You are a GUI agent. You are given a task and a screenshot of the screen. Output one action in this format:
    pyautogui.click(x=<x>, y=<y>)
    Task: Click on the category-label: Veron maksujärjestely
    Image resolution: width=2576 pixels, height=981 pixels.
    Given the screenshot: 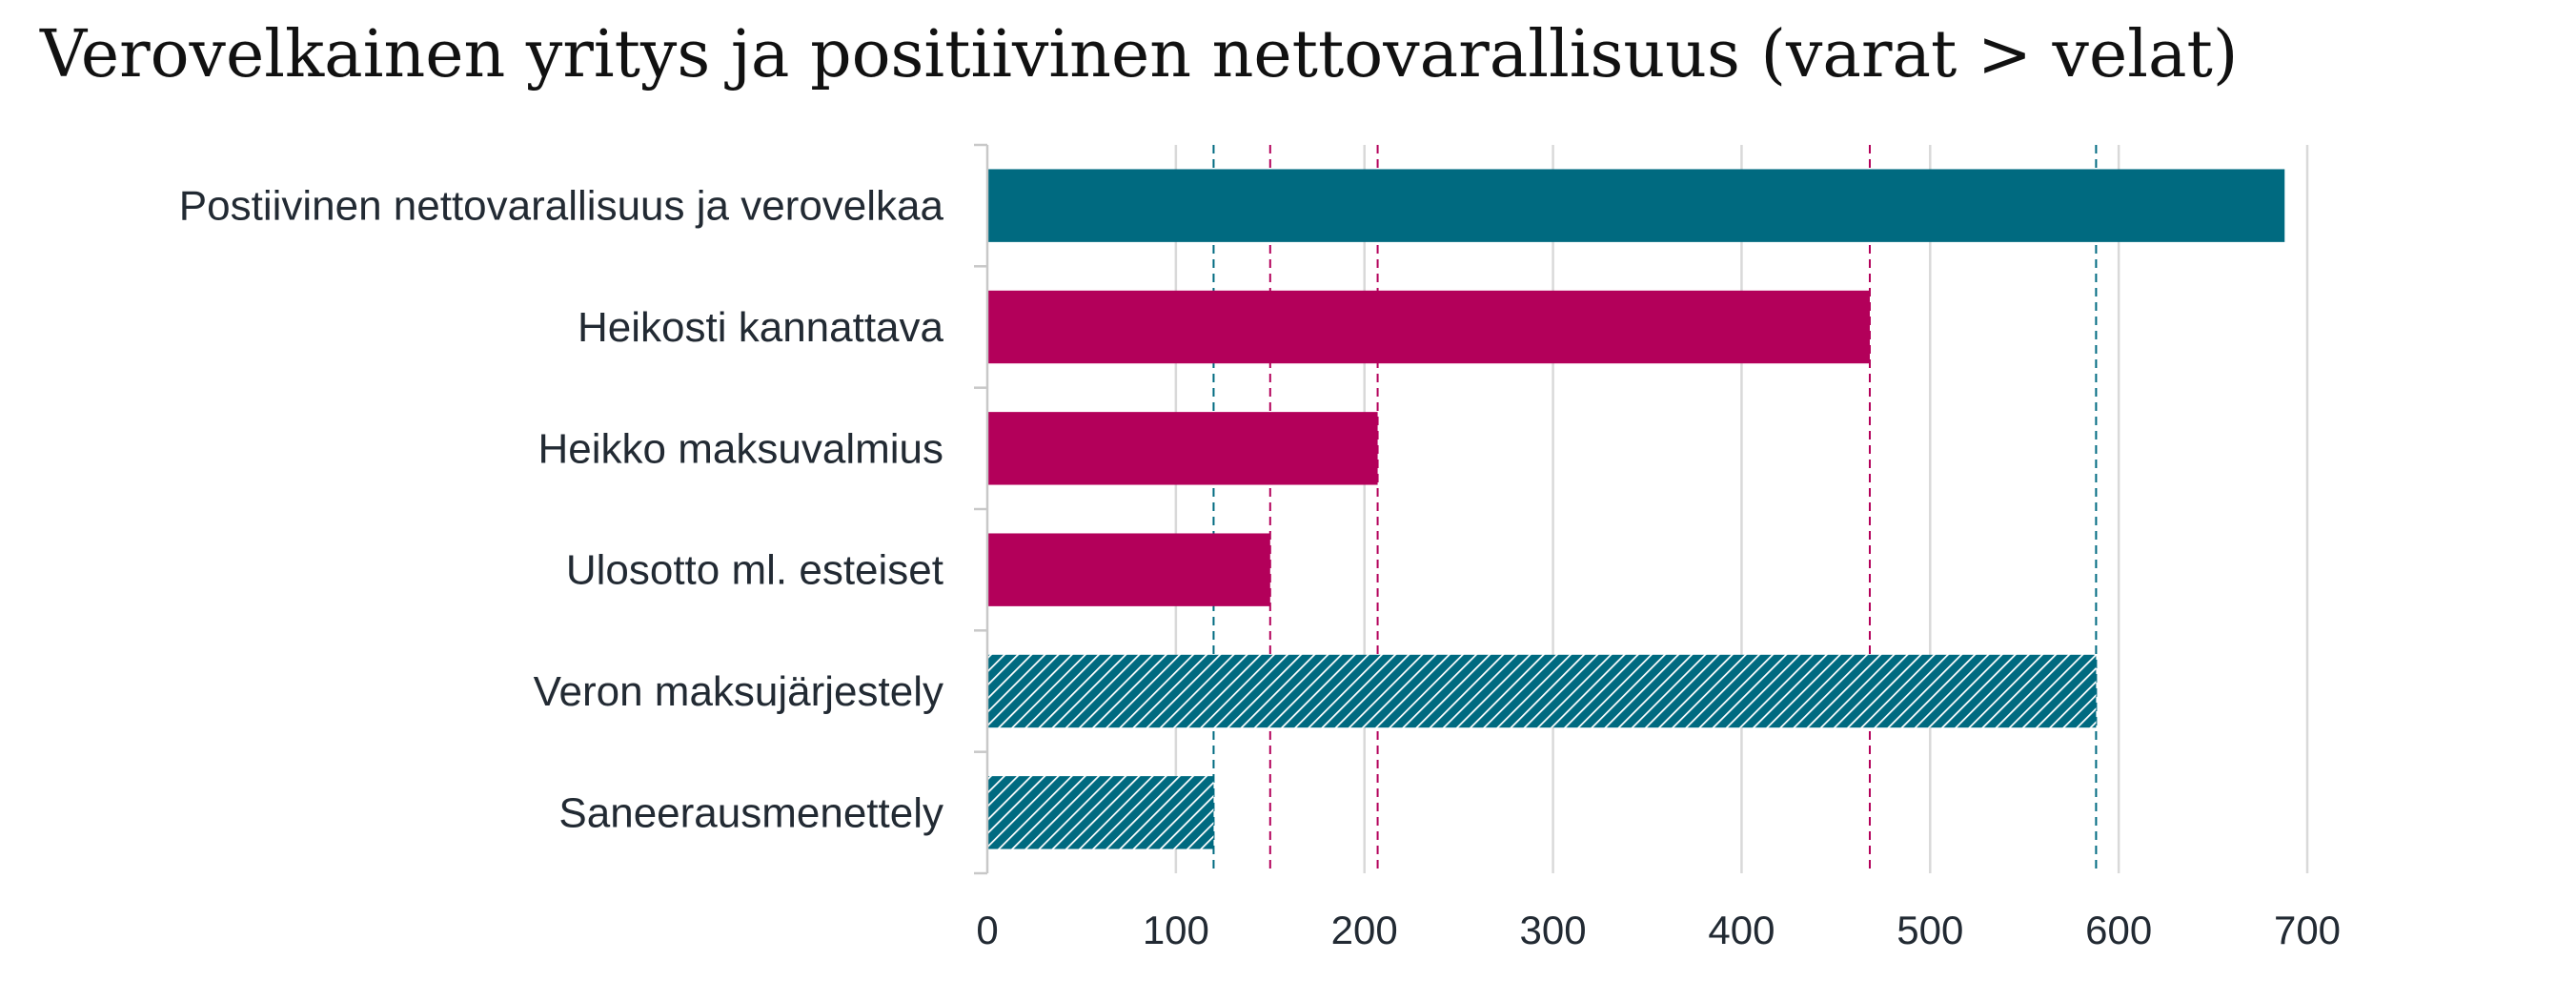 What is the action you would take?
    pyautogui.click(x=739, y=691)
    